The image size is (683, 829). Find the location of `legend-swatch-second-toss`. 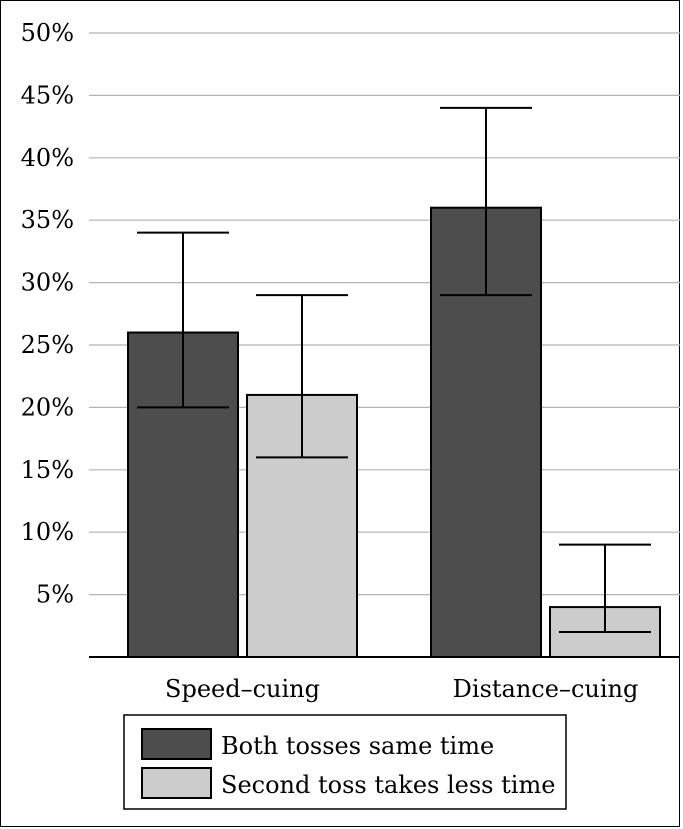

legend-swatch-second-toss is located at coordinates (176, 783).